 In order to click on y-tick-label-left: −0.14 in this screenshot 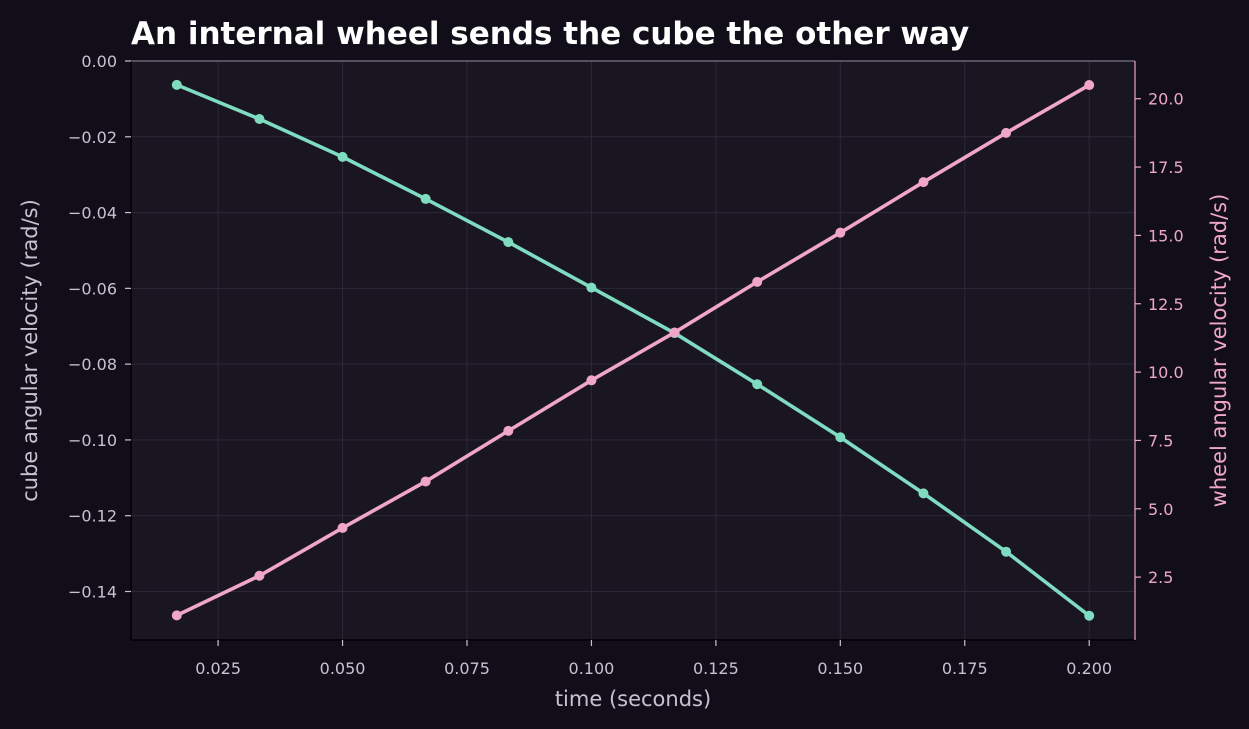, I will do `click(92, 591)`.